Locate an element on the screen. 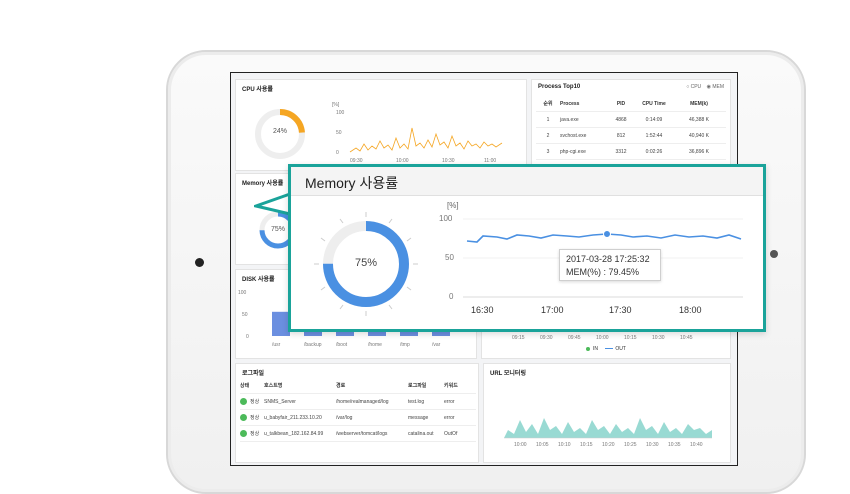 Image resolution: width=850 pixels, height=494 pixels. cpu-xtick-4: 11:00 is located at coordinates (490, 161).